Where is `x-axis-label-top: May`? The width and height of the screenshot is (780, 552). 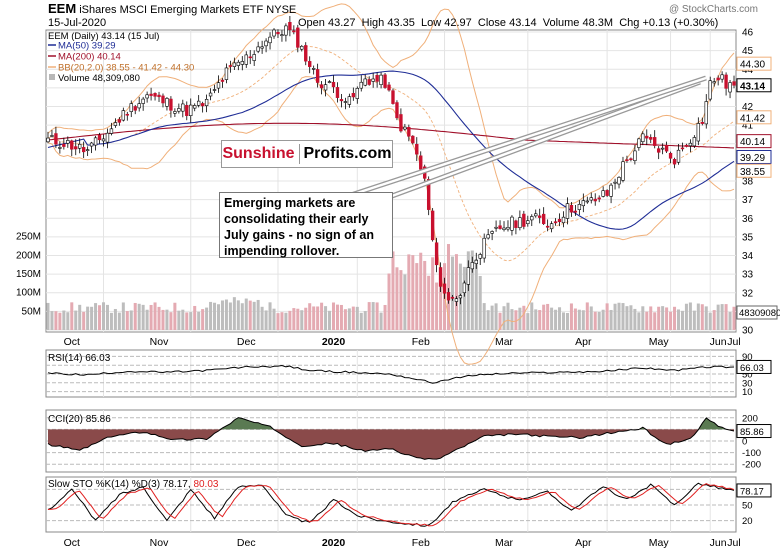 x-axis-label-top: May is located at coordinates (659, 342).